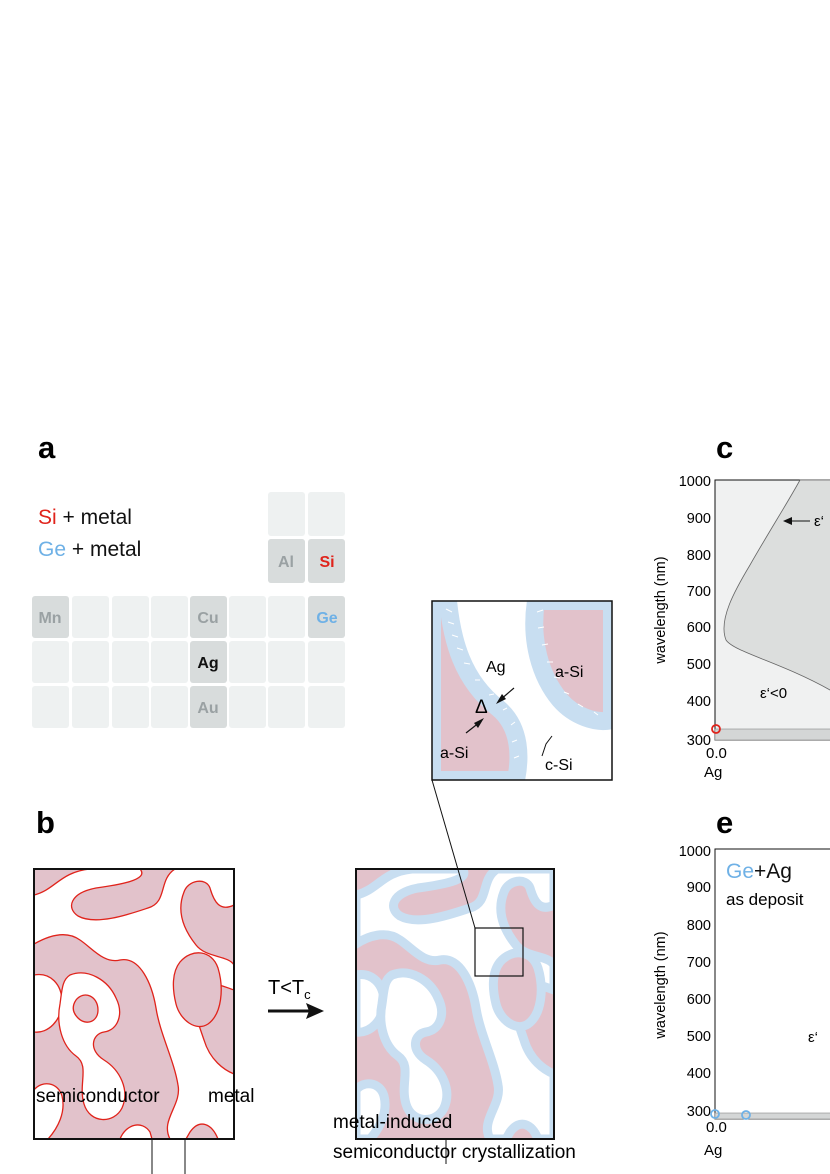 This screenshot has height=1174, width=830. Describe the element at coordinates (326, 618) in the screenshot. I see `element-ge: Ge` at that location.